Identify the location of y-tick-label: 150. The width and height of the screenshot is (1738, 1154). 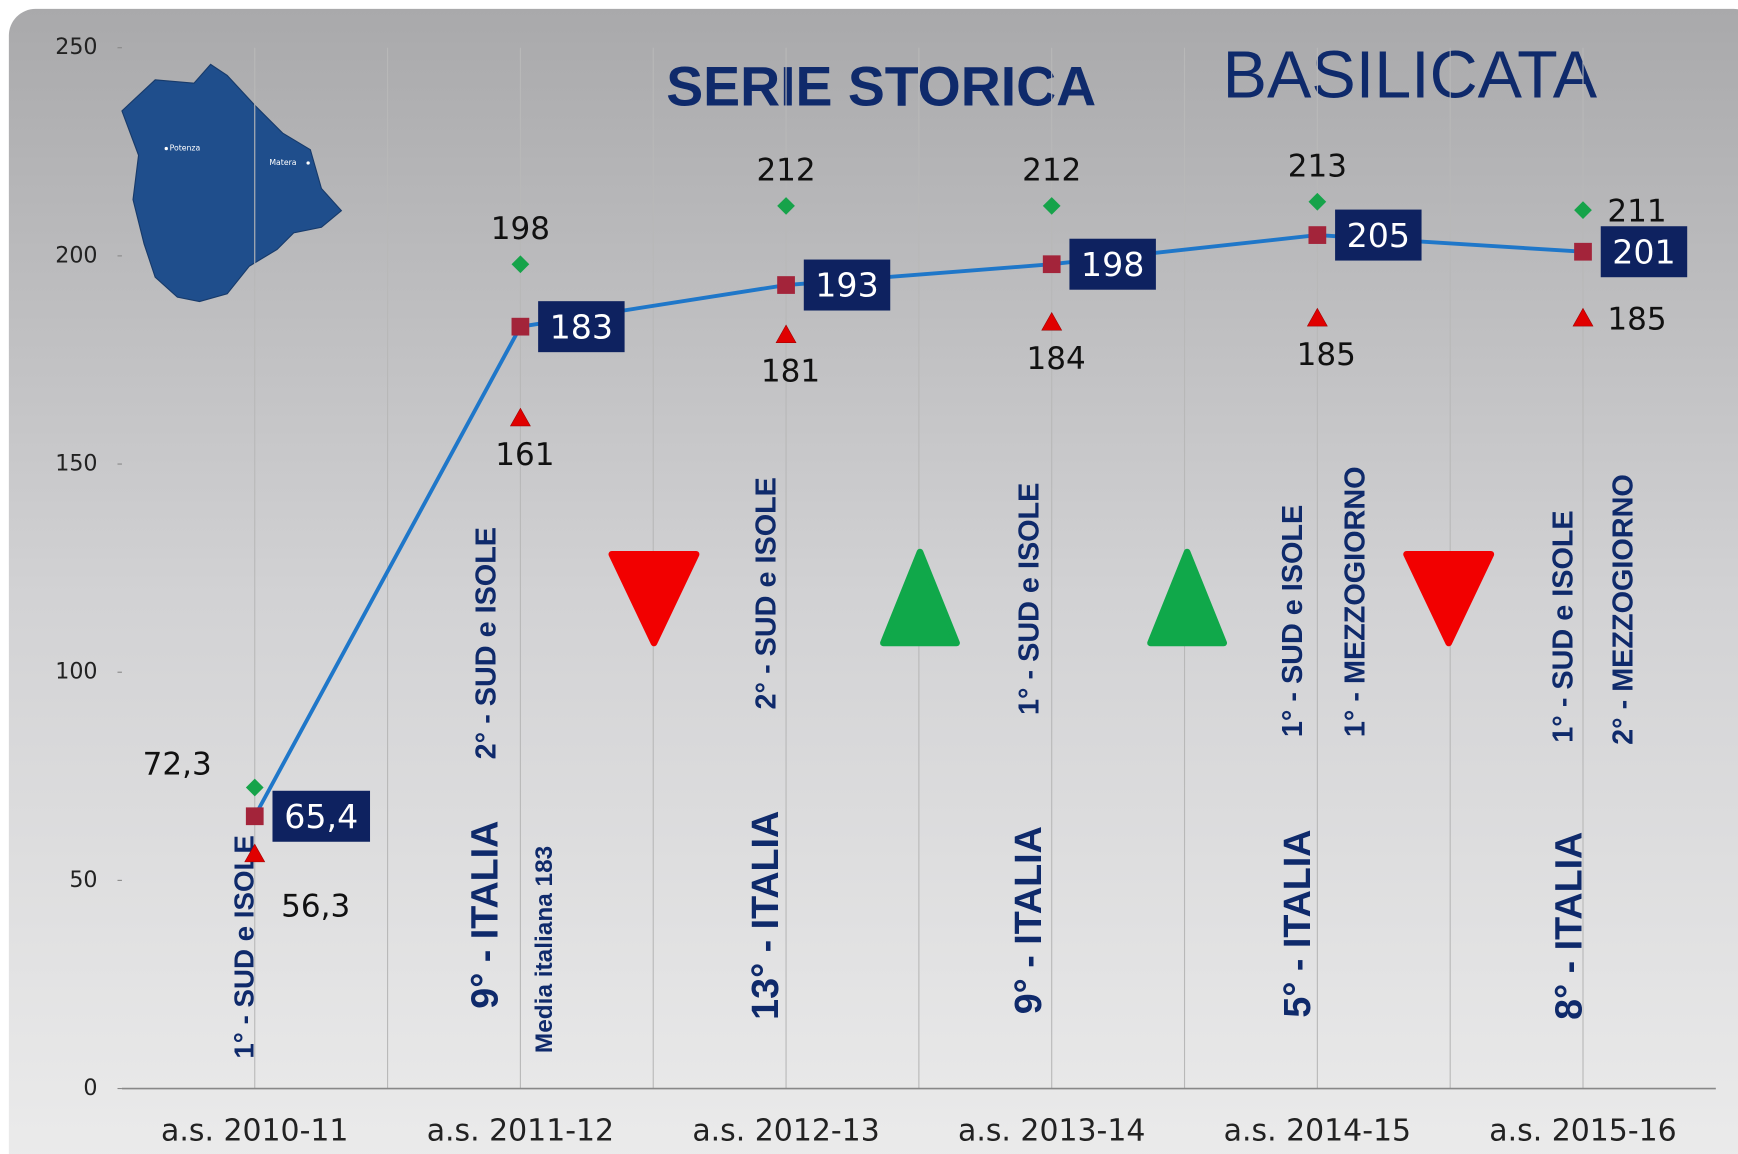
(76, 464).